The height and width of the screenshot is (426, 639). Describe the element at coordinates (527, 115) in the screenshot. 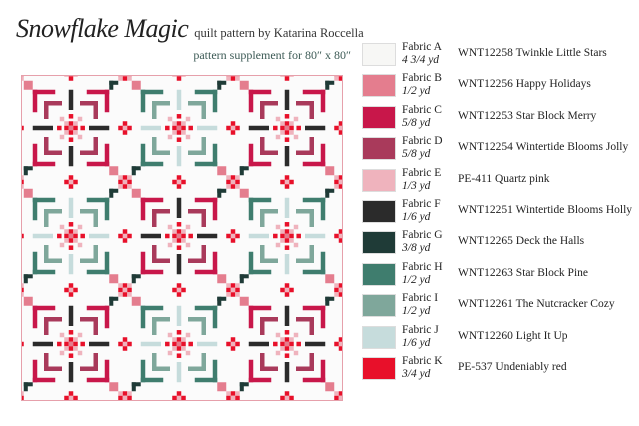

I see `fabric-product: WNT12253 Star Block Merry` at that location.